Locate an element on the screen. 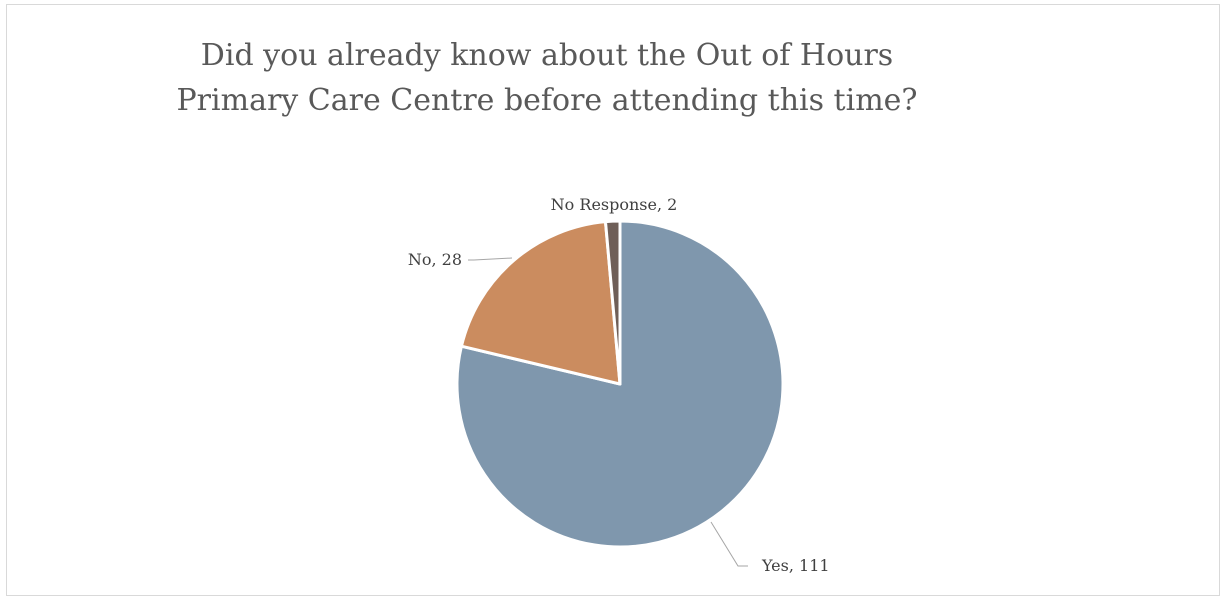 The height and width of the screenshot is (600, 1226). pie-slices is located at coordinates (620, 384).